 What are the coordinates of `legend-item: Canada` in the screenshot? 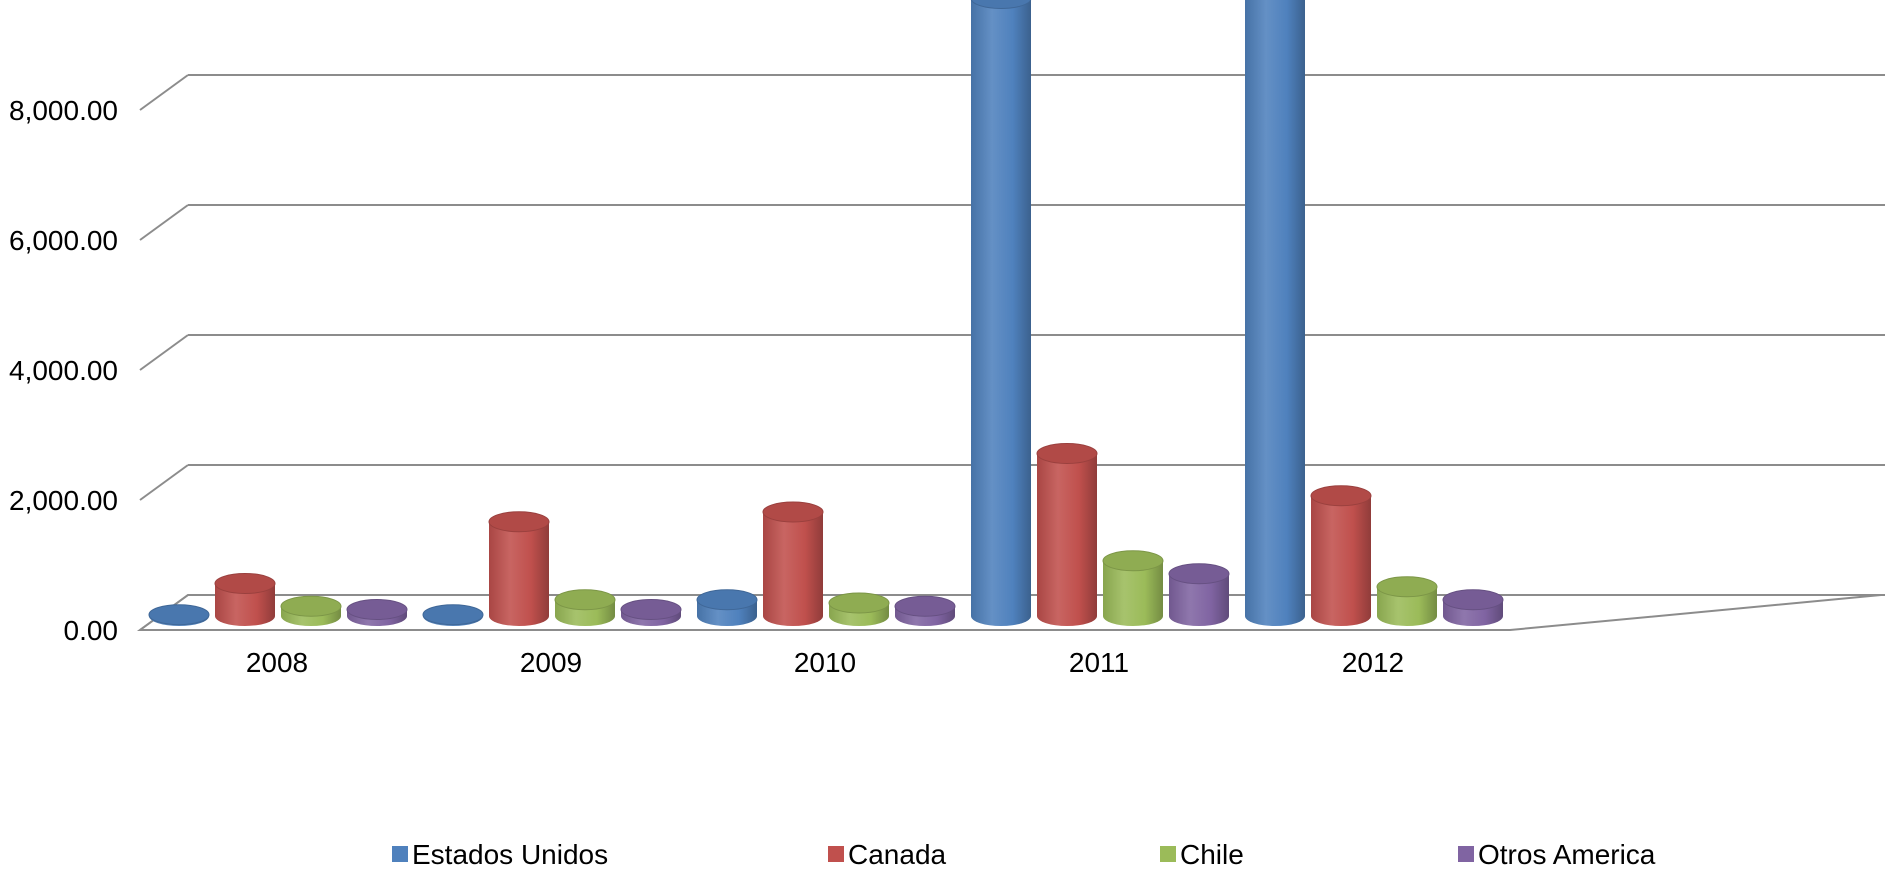 It's located at (887, 854).